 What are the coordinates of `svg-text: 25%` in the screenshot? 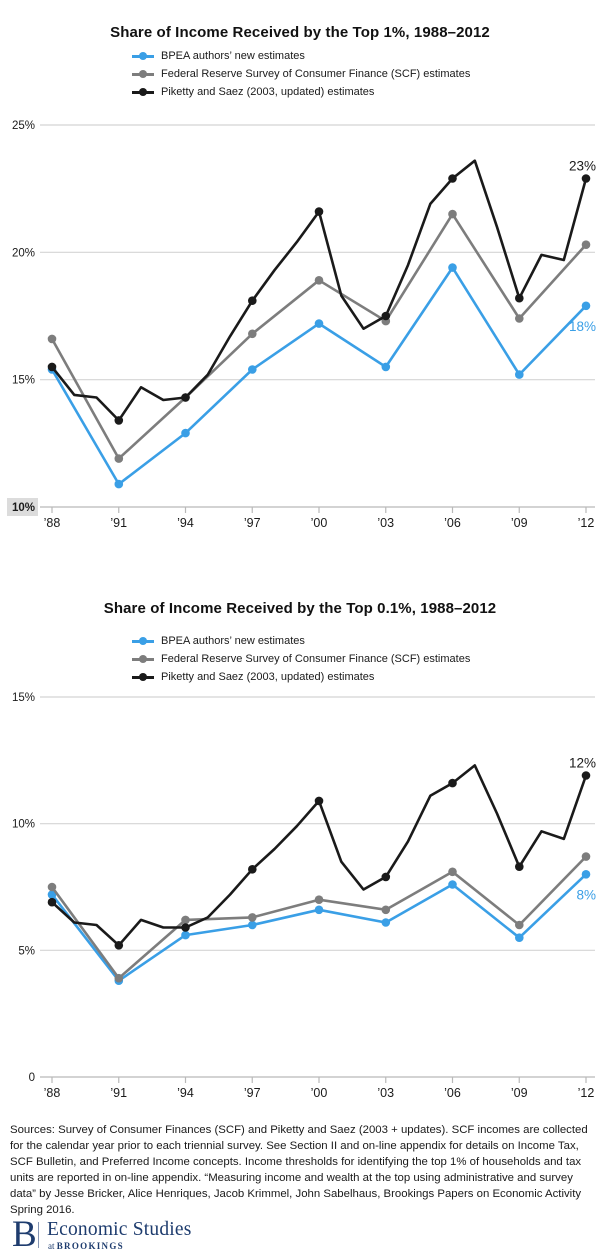 It's located at (23, 126).